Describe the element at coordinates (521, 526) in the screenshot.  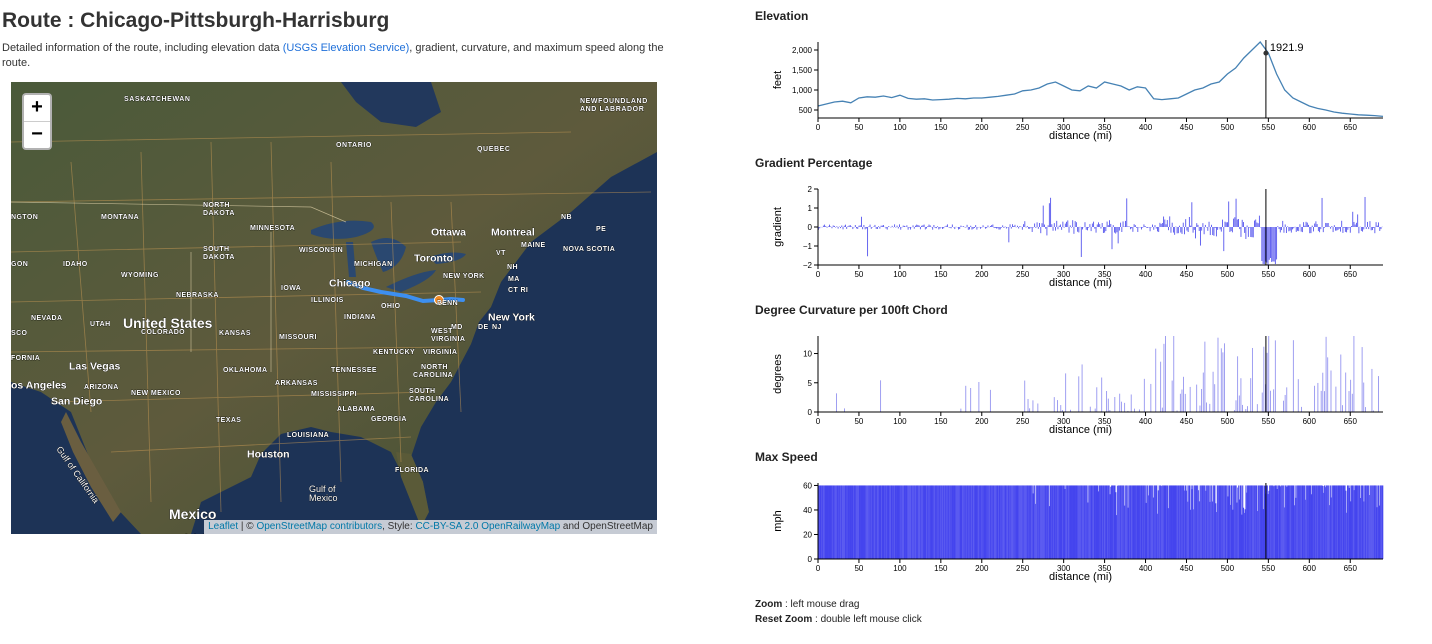
I see `openrailwaymap-link: OpenRailwayMap` at that location.